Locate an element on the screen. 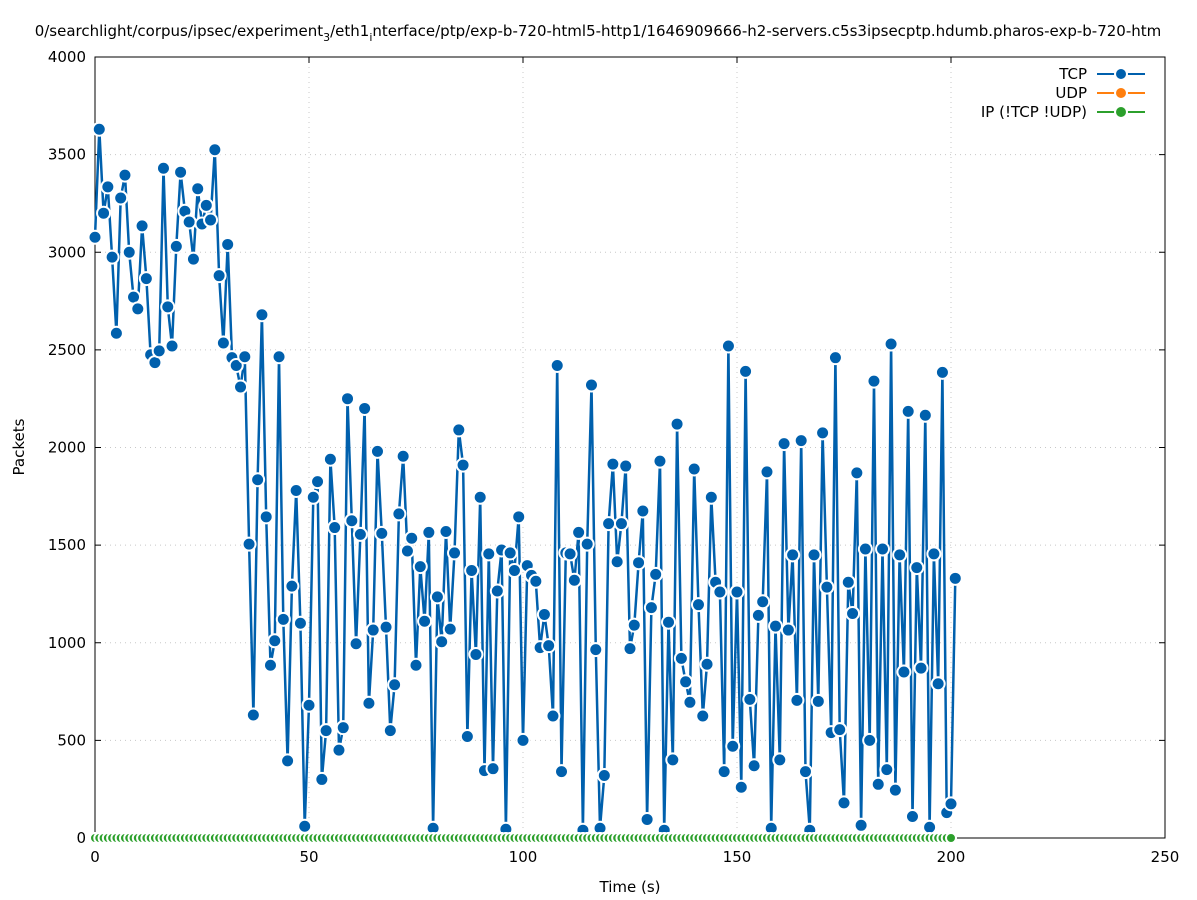 The image size is (1197, 900). y-tick-label: 1500 is located at coordinates (67, 545).